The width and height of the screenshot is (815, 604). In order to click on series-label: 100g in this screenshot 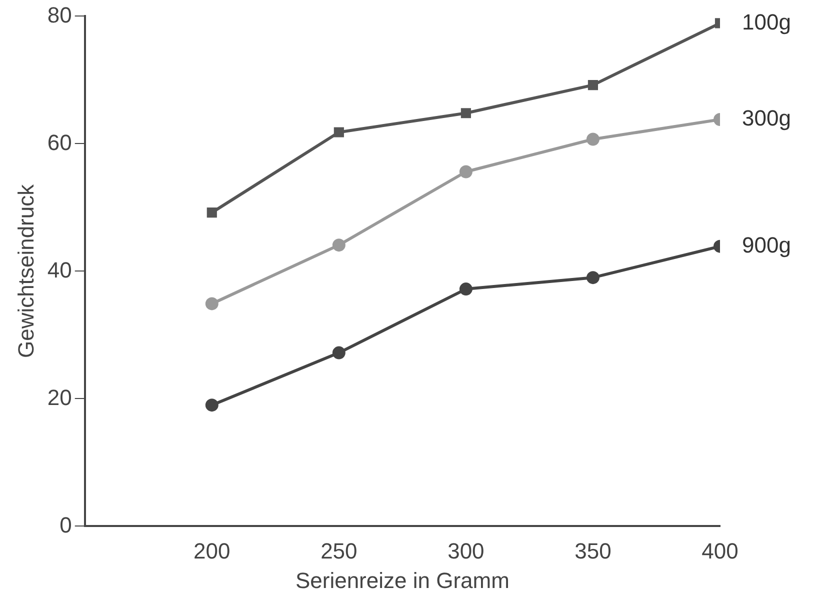, I will do `click(766, 21)`.